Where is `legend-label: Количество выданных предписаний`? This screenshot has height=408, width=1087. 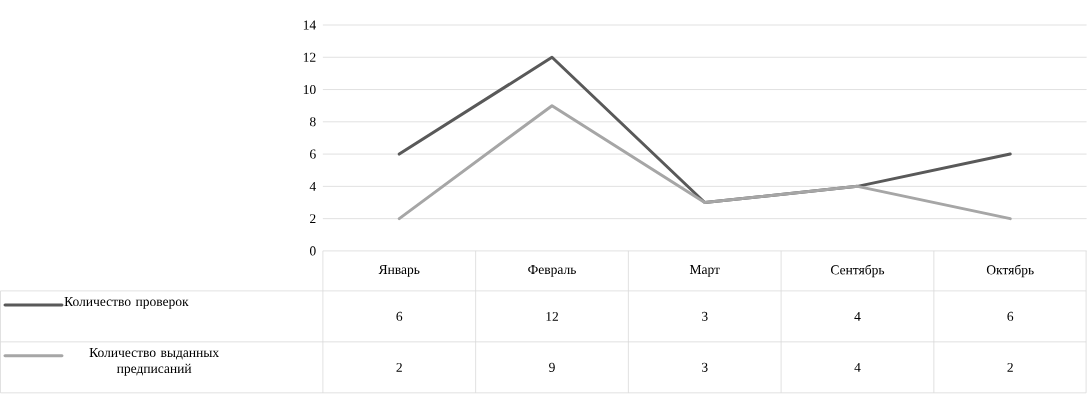 legend-label: Количество выданных предписаний is located at coordinates (154, 362).